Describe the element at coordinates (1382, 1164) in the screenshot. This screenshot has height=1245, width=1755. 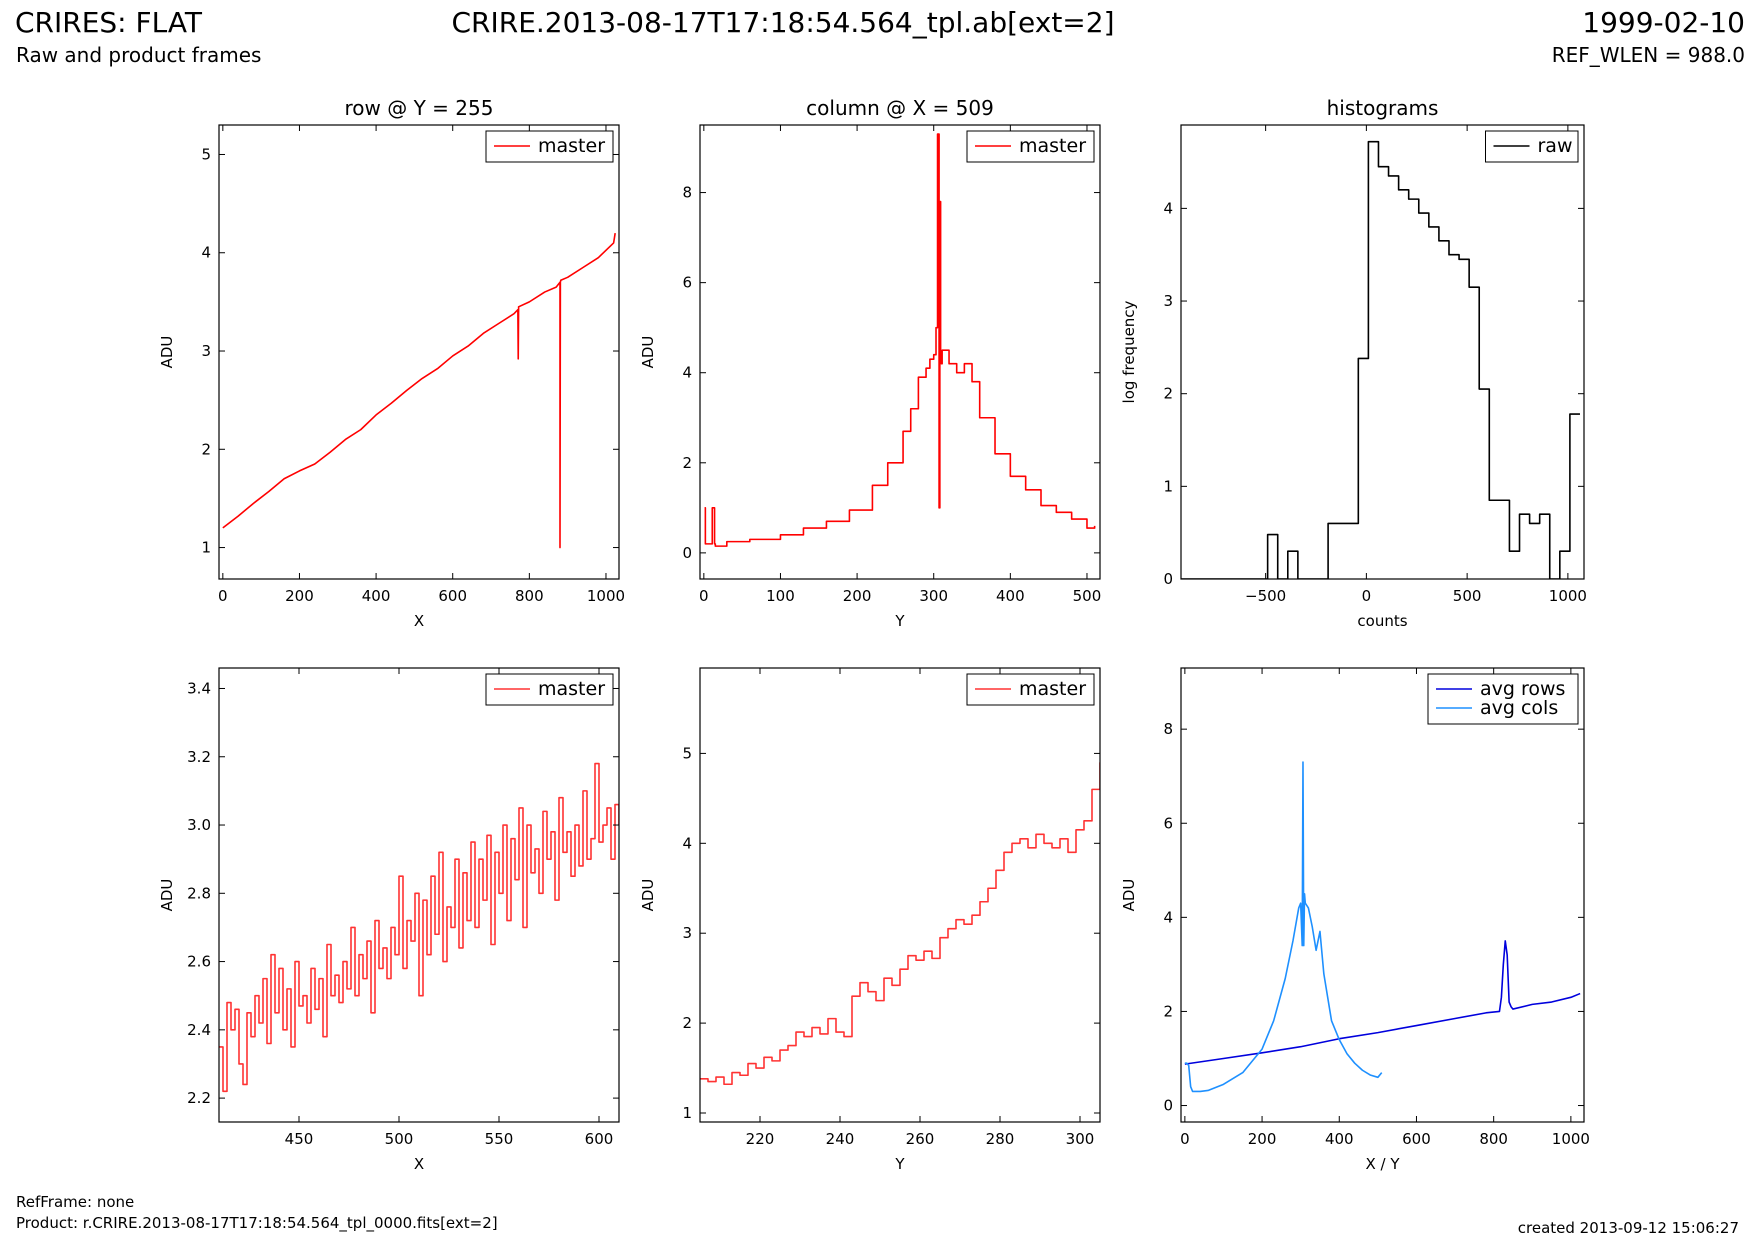
I see `x-axis-label: X / Y` at that location.